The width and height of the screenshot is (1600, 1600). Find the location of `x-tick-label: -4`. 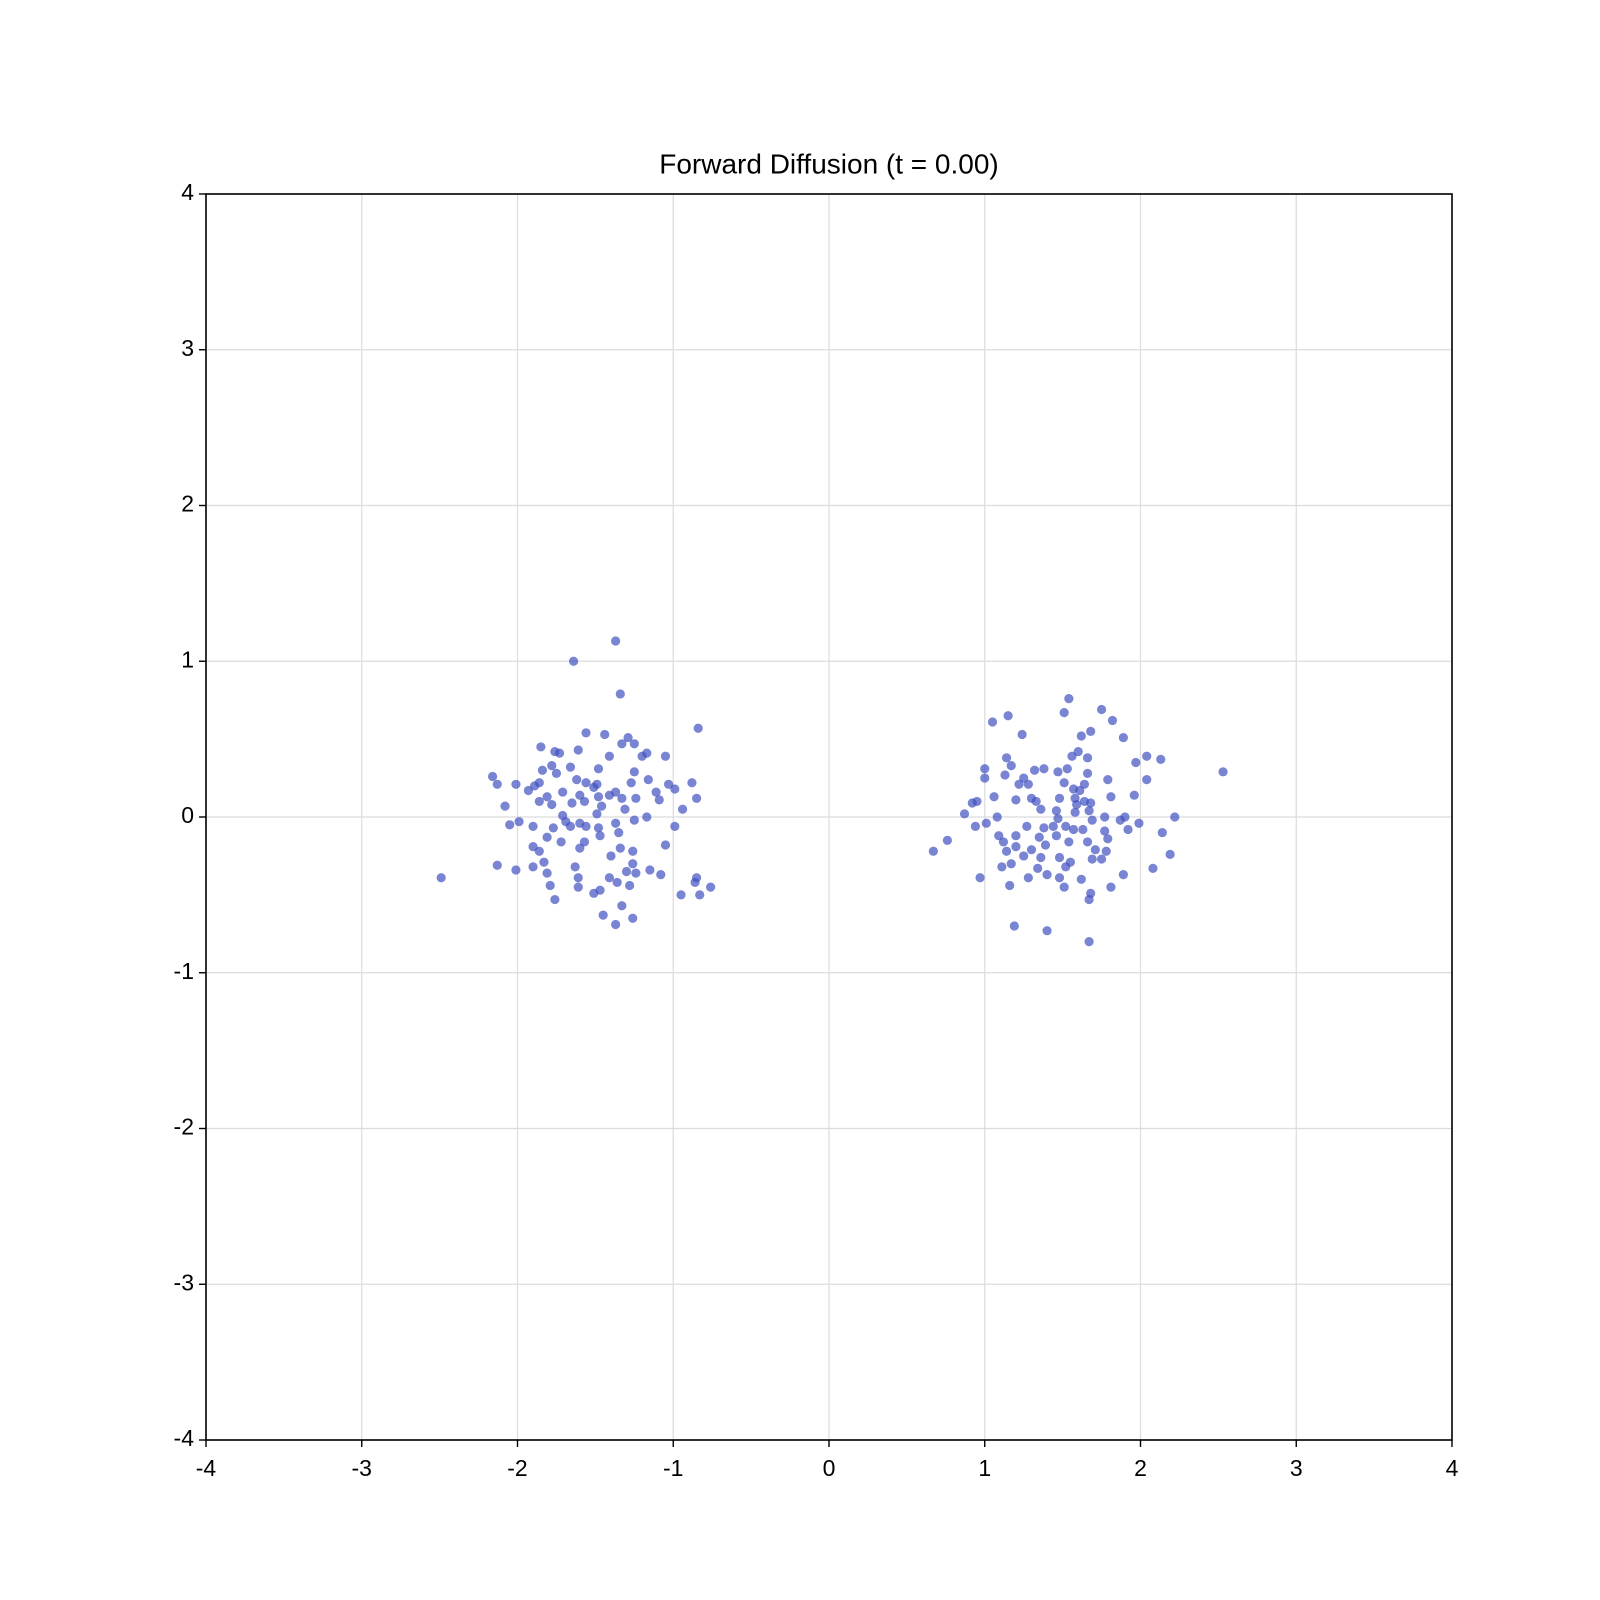

x-tick-label: -4 is located at coordinates (206, 1468).